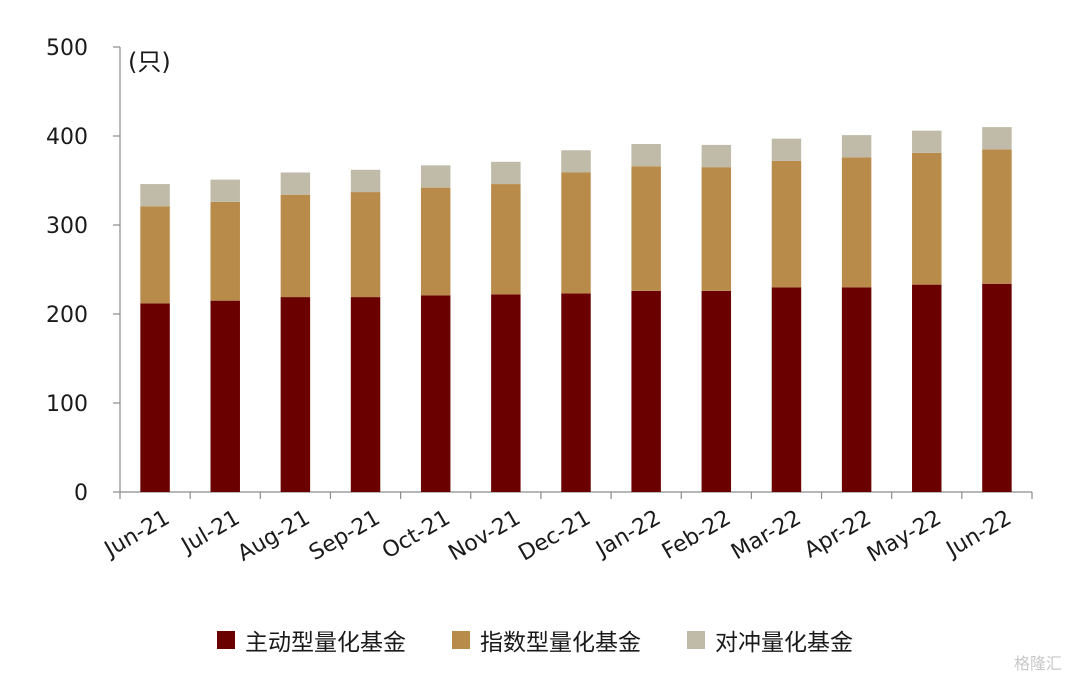 The width and height of the screenshot is (1070, 678). Describe the element at coordinates (837, 535) in the screenshot. I see `x-tick-label: Apr-22` at that location.